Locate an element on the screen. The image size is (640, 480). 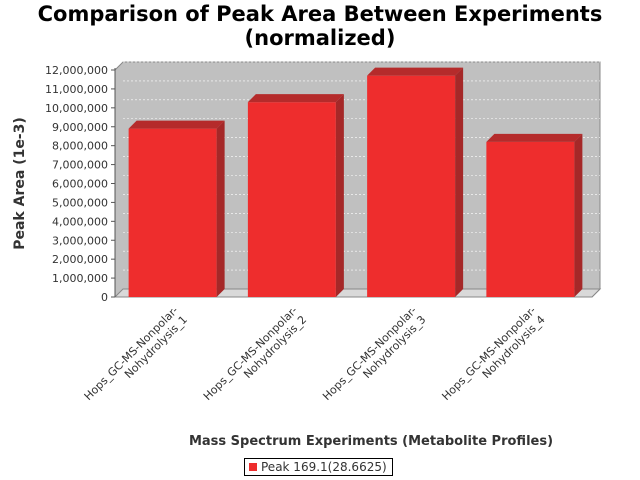
legend-swatch is located at coordinates (253, 467).